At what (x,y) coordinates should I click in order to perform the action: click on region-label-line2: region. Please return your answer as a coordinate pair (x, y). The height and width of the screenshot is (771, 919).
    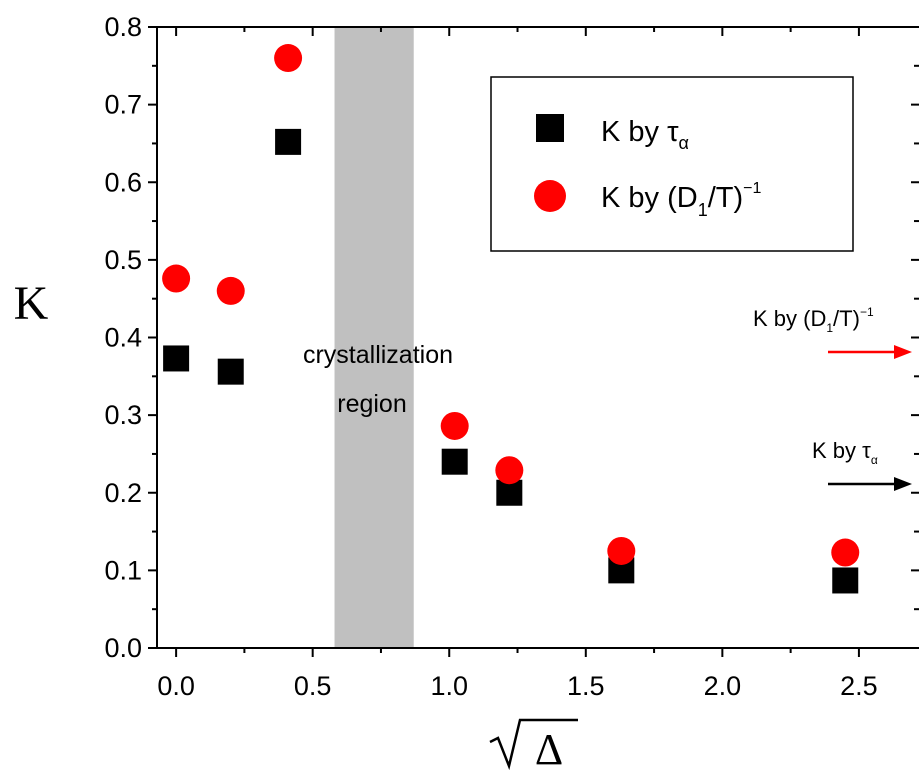
    Looking at the image, I should click on (372, 404).